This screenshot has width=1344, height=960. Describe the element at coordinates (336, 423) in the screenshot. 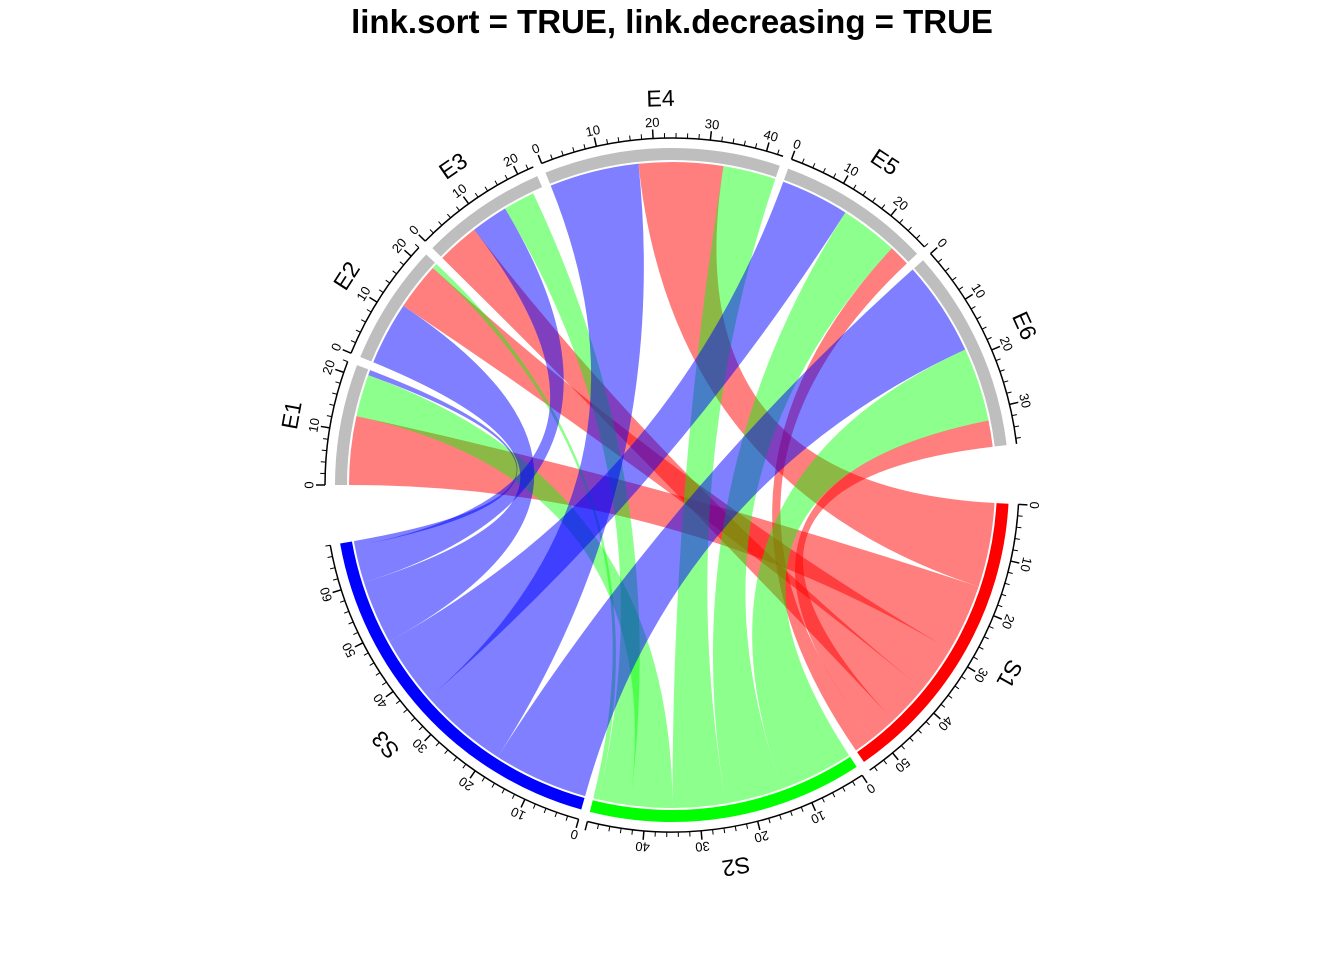

I see `axis-e1` at that location.